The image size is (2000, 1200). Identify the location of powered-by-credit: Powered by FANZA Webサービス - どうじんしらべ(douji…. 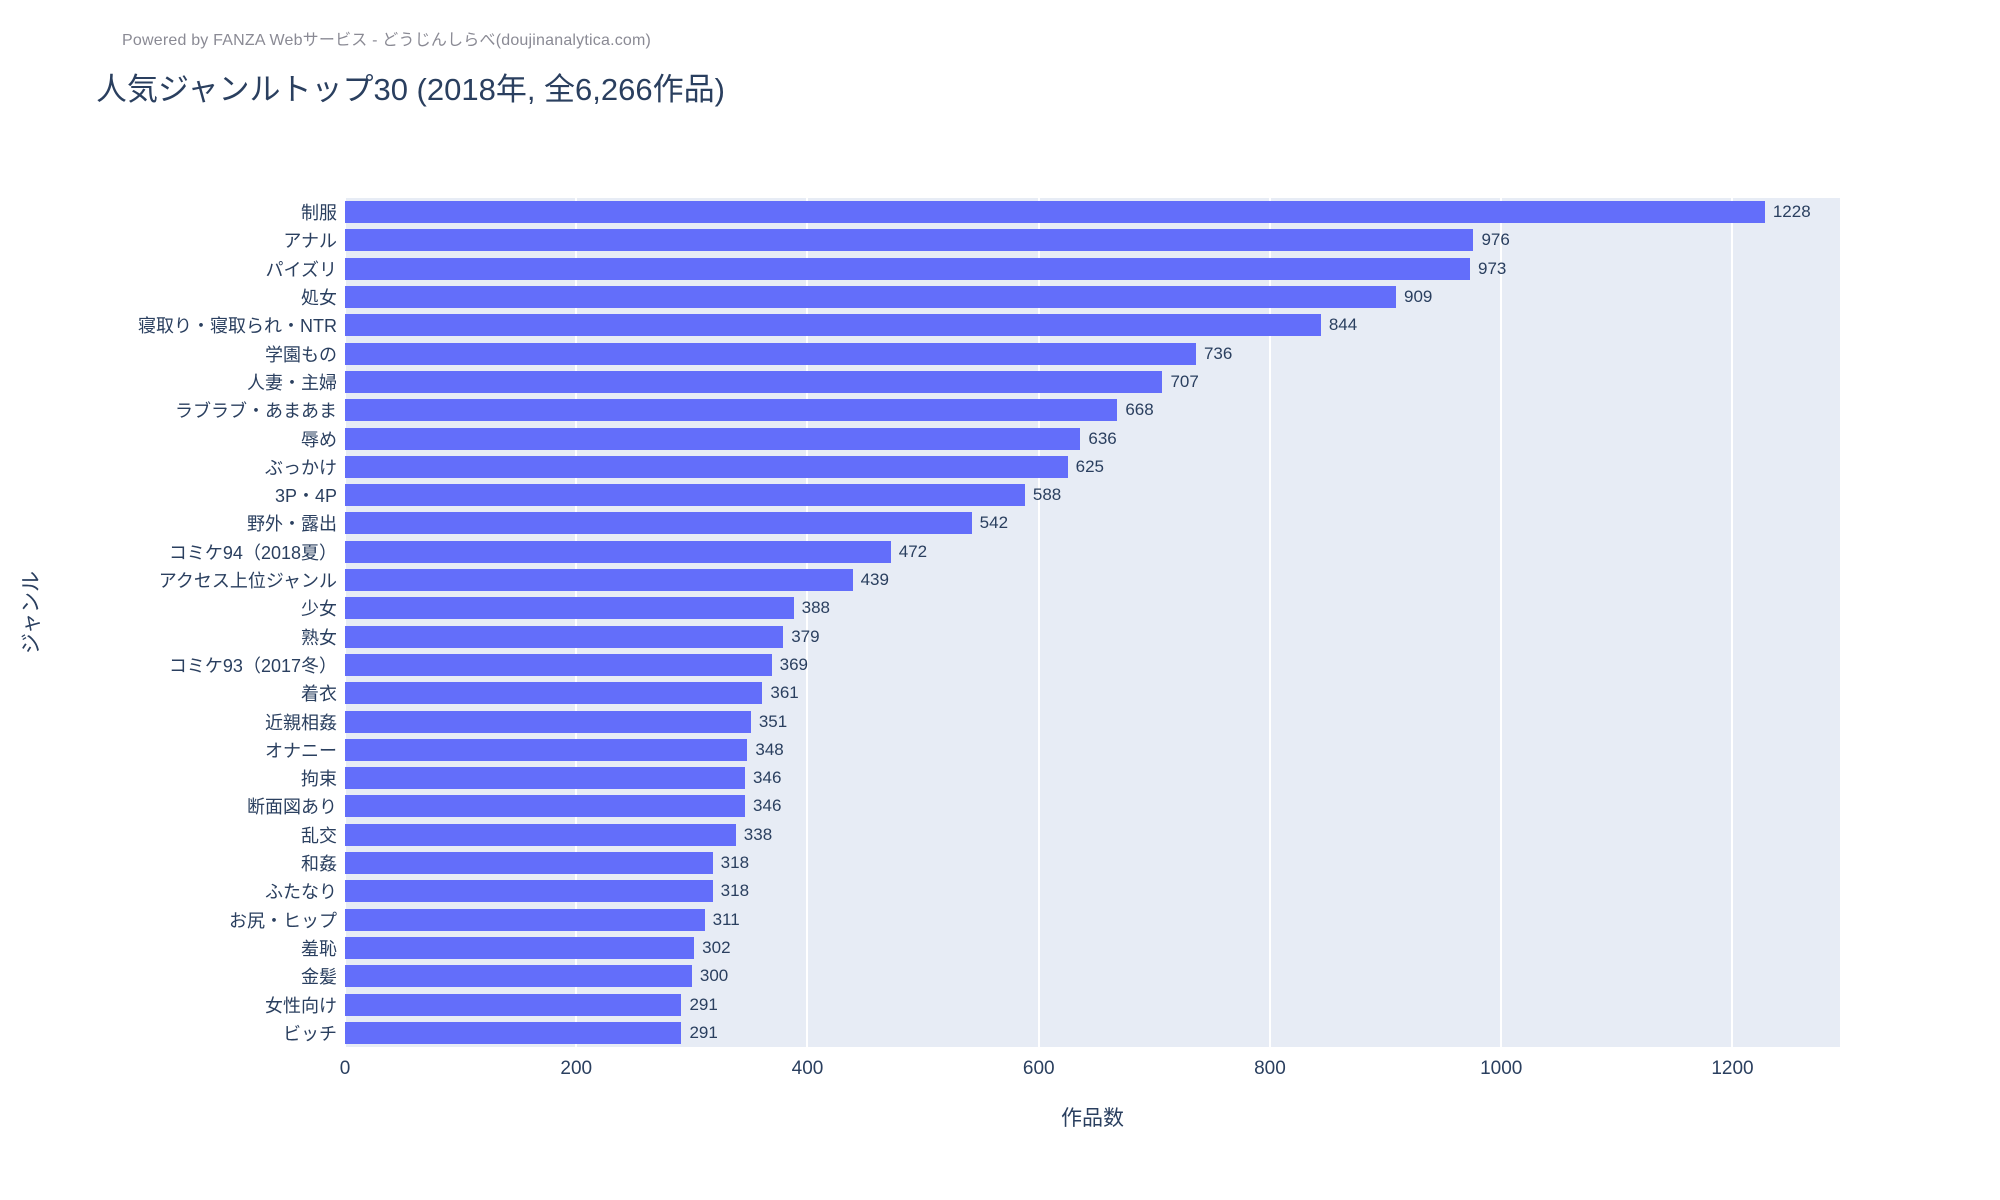
(387, 40).